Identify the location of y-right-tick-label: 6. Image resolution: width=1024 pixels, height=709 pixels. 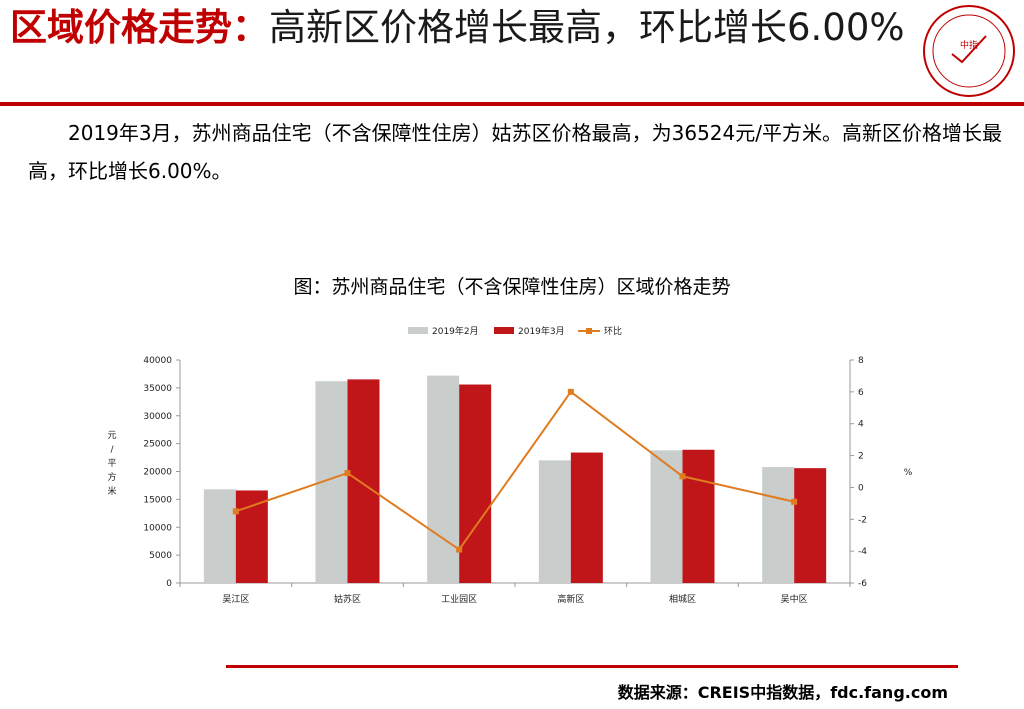
(861, 393).